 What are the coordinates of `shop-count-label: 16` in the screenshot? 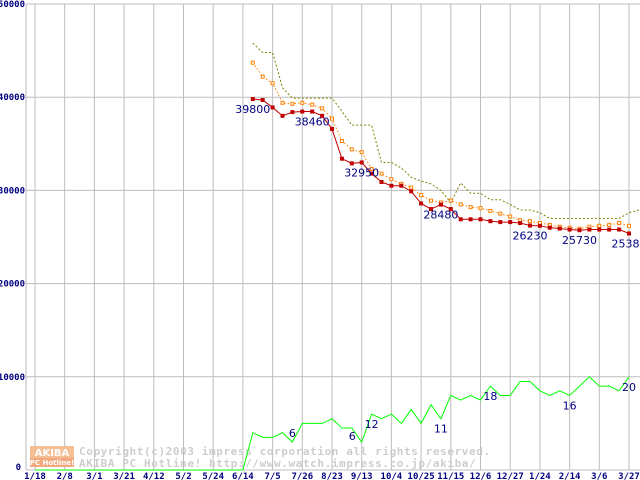 It's located at (570, 405).